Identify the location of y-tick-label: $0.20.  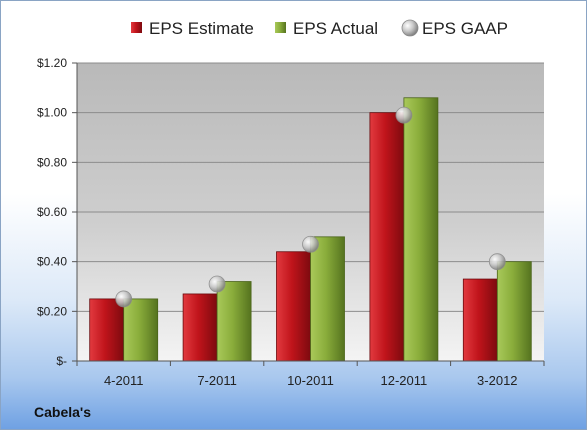
(52, 311).